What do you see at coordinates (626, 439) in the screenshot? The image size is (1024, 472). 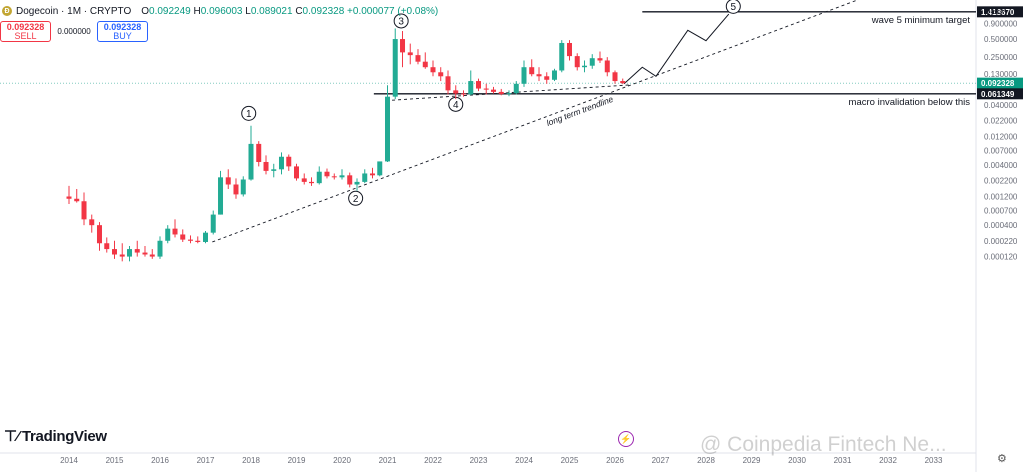 I see `flash-icon: ⚡` at bounding box center [626, 439].